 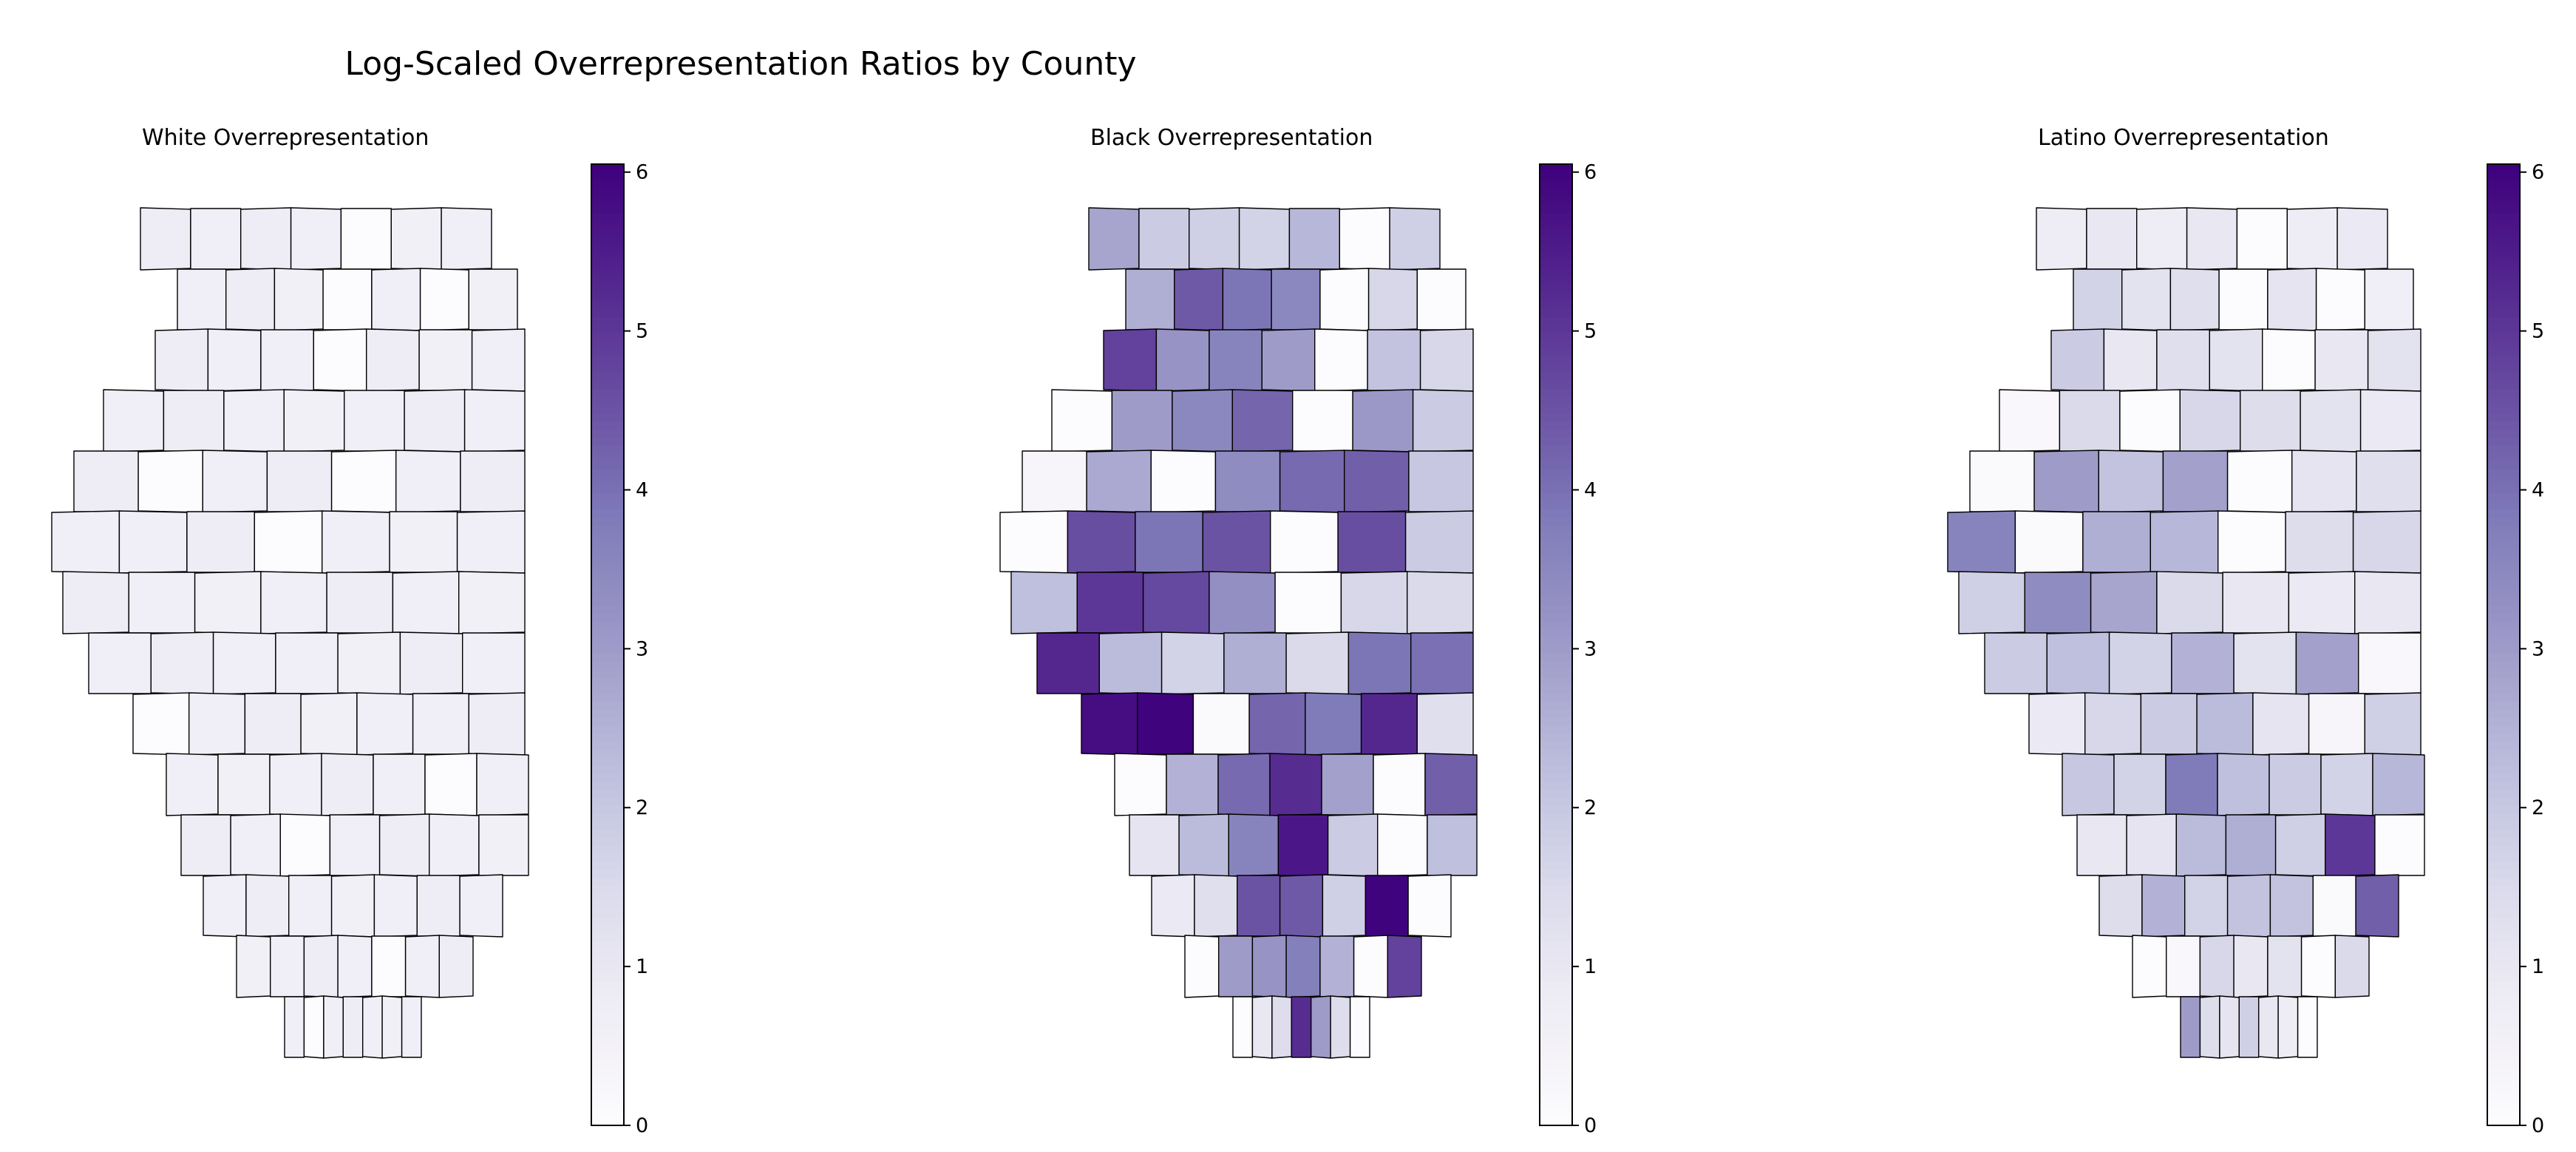 I want to click on colorbar: 0 1 2 3 4 5 6, so click(x=619, y=649).